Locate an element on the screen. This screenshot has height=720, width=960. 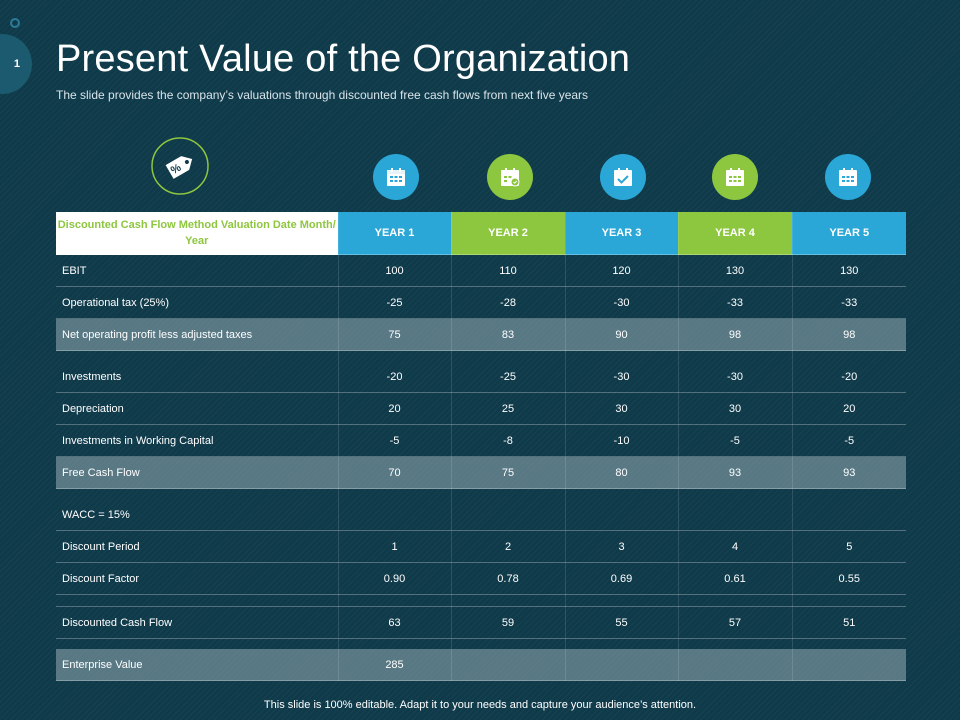
table-cell: 100 is located at coordinates (395, 270).